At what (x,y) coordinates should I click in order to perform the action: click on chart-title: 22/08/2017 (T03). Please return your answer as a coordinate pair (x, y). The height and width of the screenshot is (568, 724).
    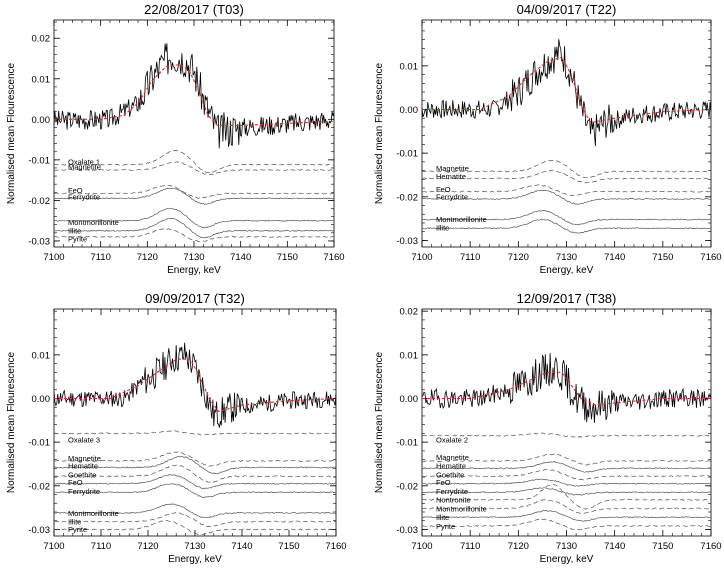
    Looking at the image, I should click on (194, 9).